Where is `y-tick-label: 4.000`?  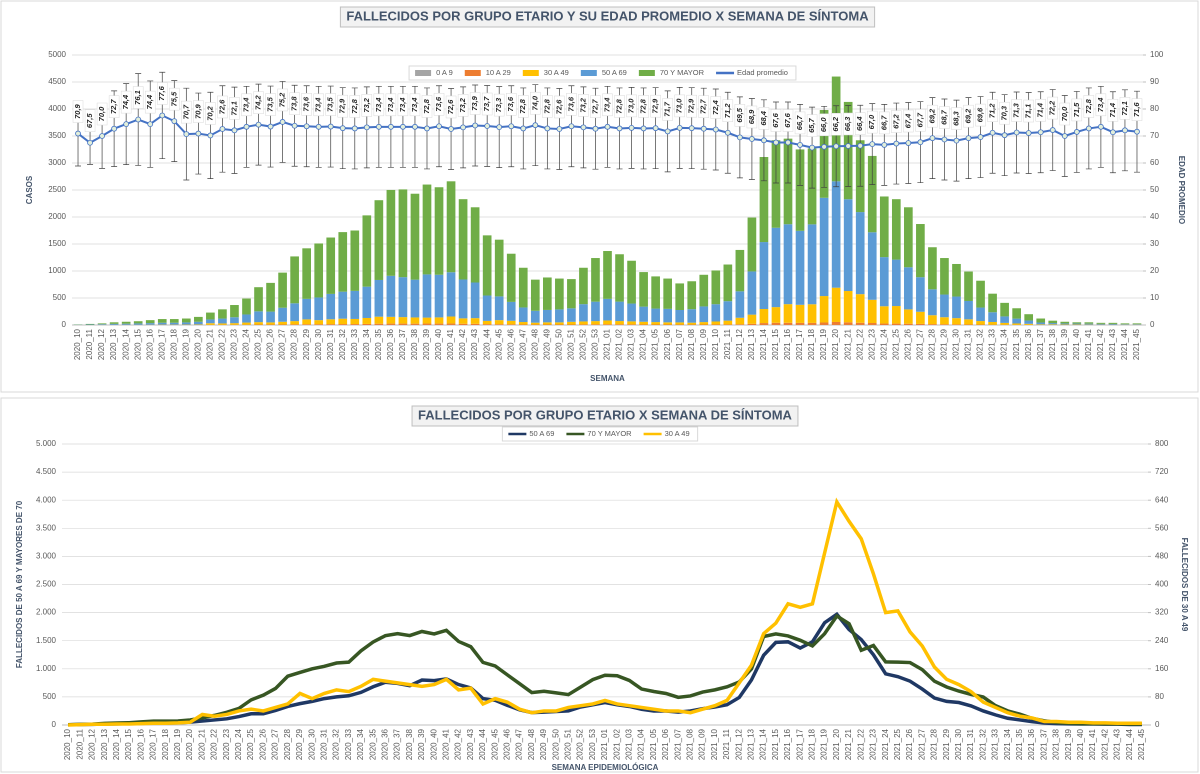 y-tick-label: 4.000 is located at coordinates (46, 499).